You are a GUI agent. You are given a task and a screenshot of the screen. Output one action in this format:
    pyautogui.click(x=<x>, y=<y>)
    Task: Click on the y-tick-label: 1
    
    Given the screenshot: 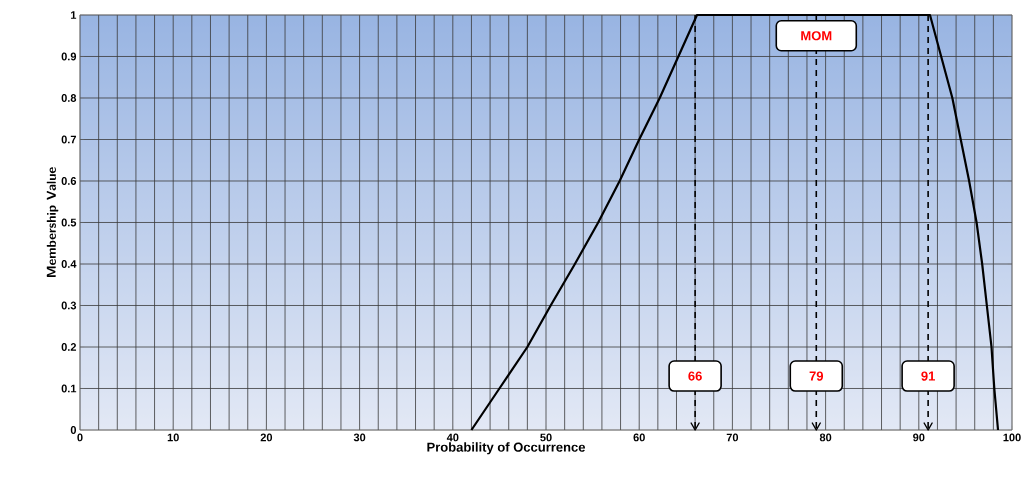 What is the action you would take?
    pyautogui.click(x=74, y=15)
    